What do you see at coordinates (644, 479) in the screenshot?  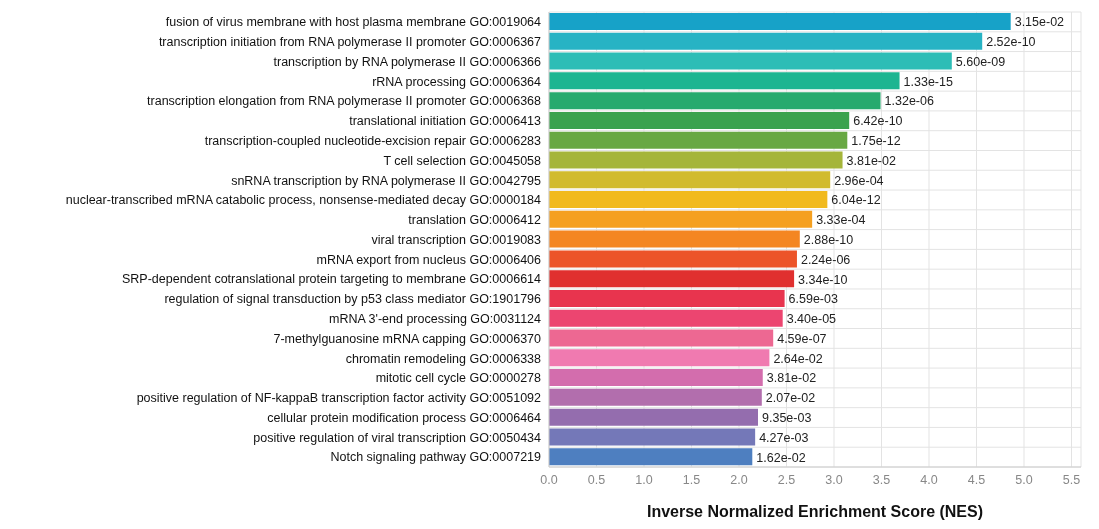 I see `x-tick-label: 1.0` at bounding box center [644, 479].